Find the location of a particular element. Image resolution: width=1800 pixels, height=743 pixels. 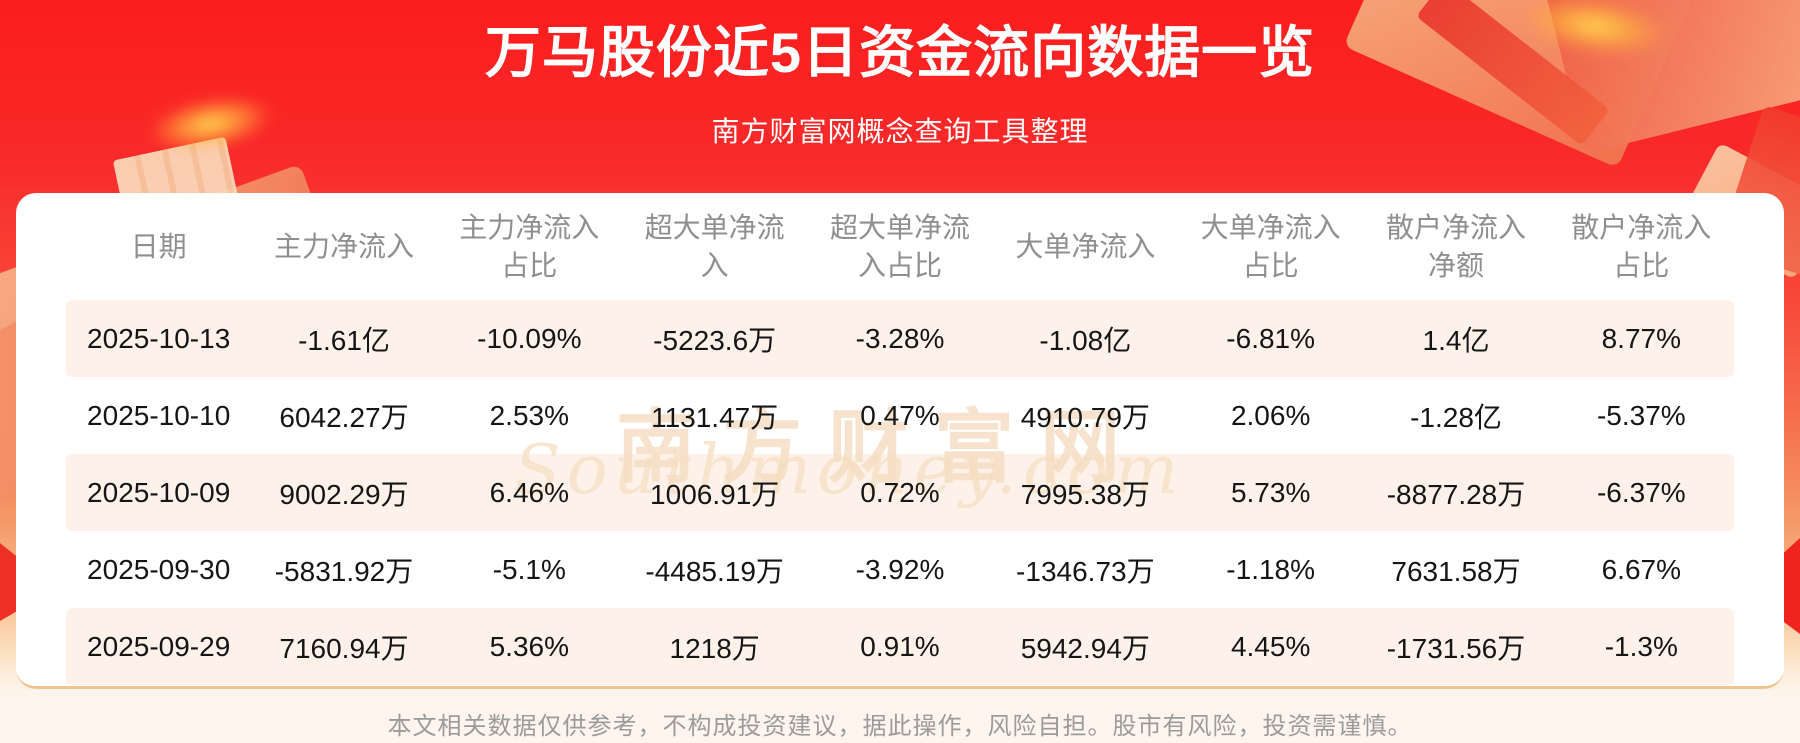

value-cell: 0.91% is located at coordinates (900, 646).